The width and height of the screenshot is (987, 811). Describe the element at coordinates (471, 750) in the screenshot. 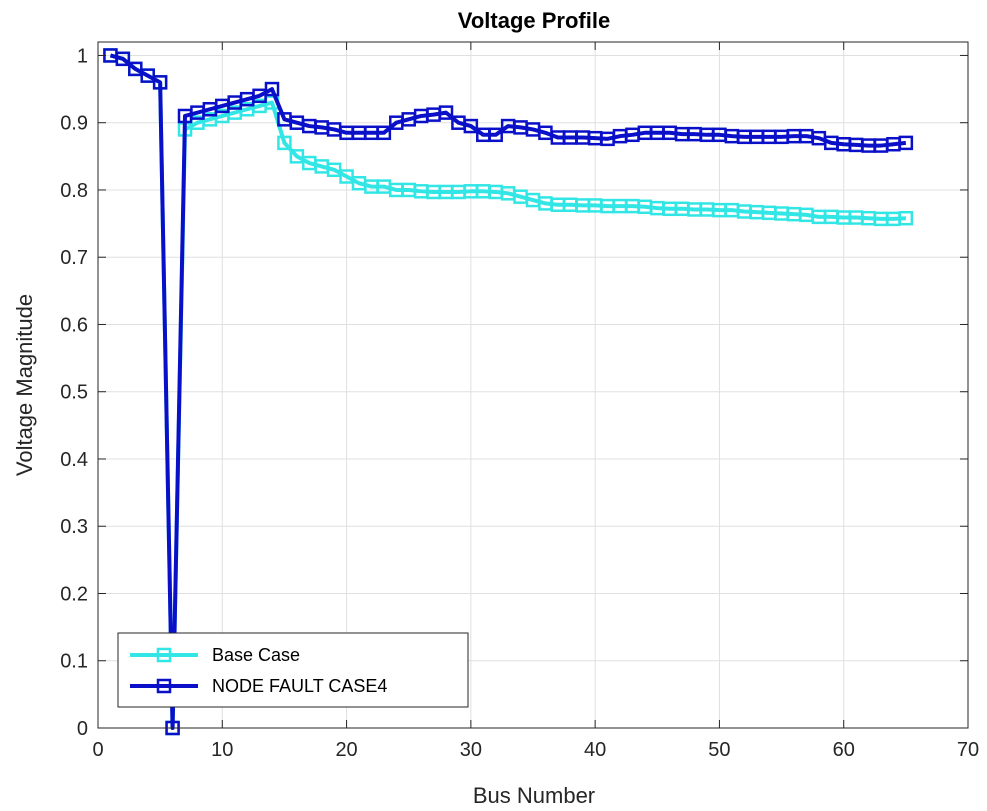

I see `x-tick-label: 30` at that location.